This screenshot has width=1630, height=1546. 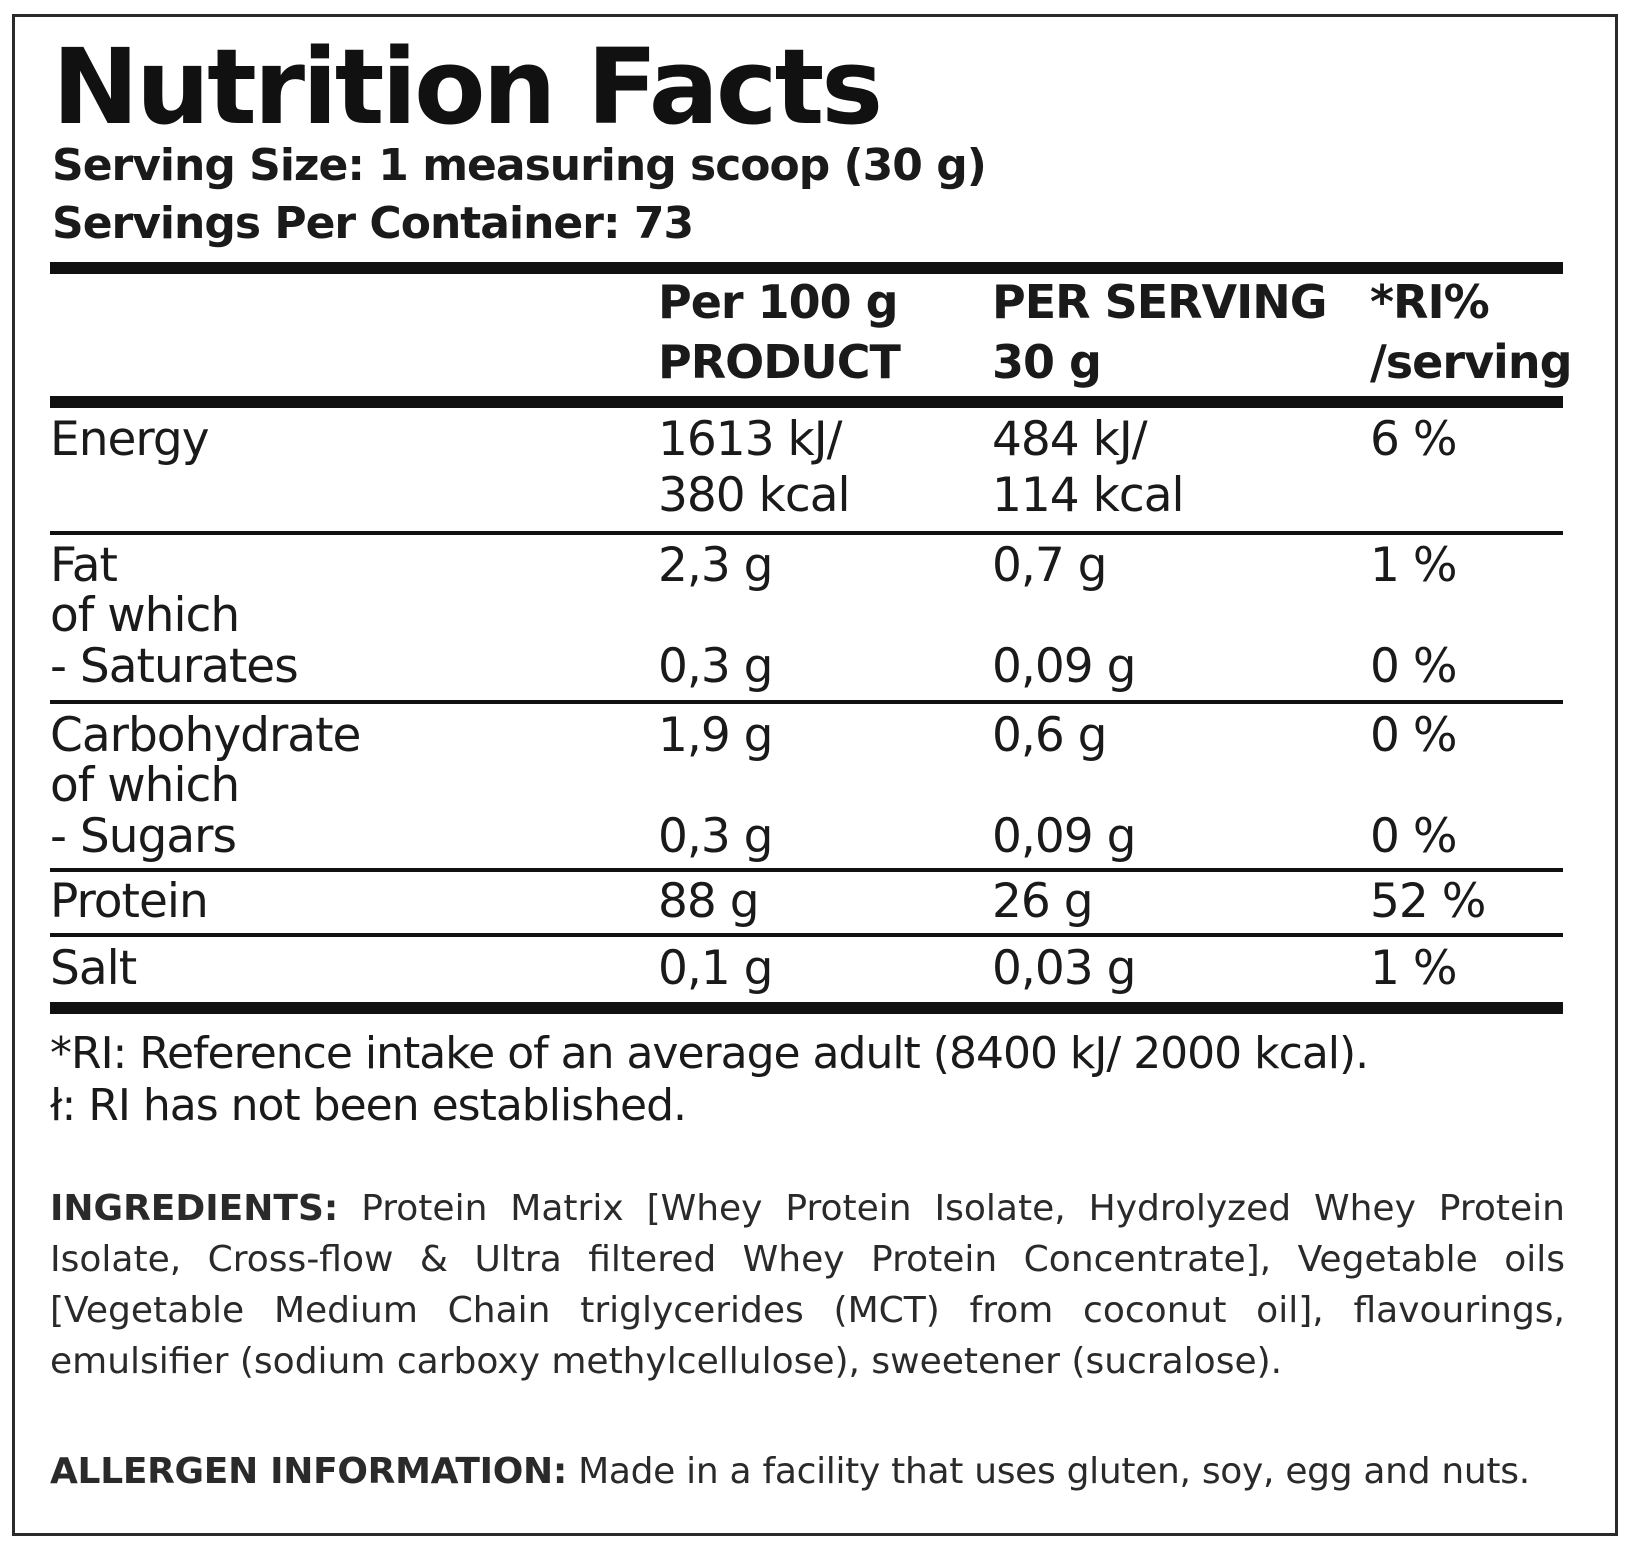 What do you see at coordinates (716, 735) in the screenshot?
I see `row-carbohydrate-per100: 1,9 g` at bounding box center [716, 735].